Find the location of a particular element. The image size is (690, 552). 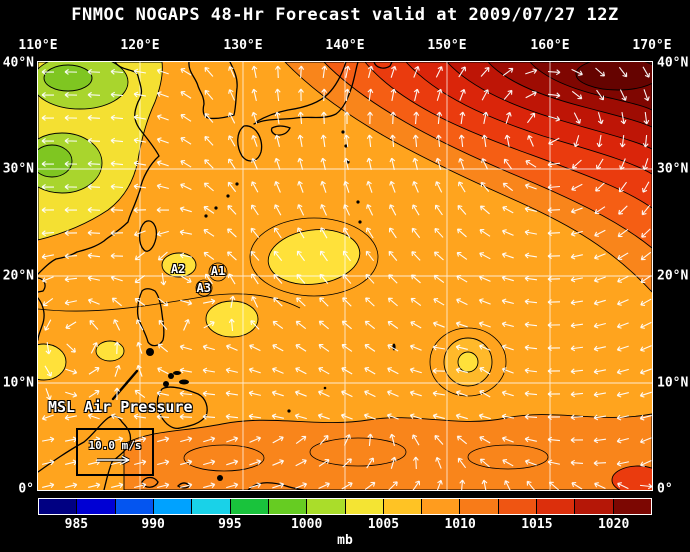

colorbar-tick-label: 1015 is located at coordinates (537, 524).